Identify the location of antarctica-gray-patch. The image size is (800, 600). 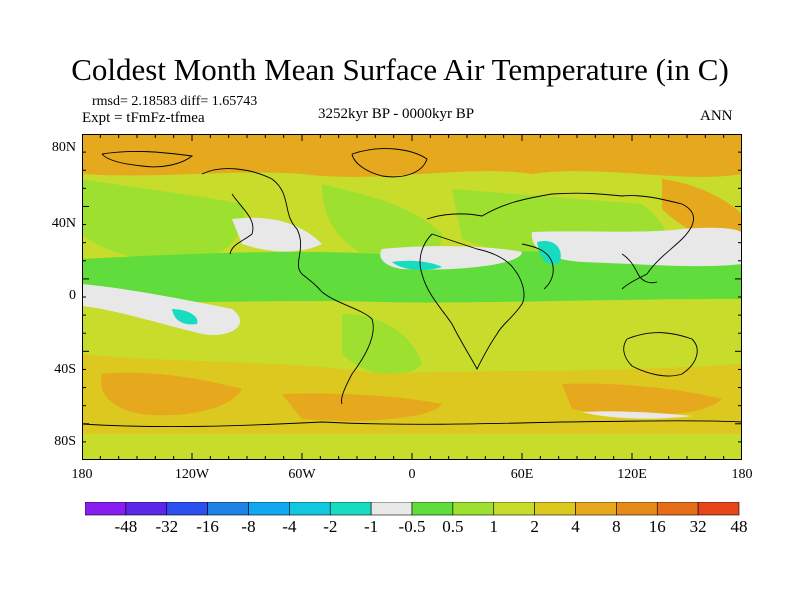
(637, 415).